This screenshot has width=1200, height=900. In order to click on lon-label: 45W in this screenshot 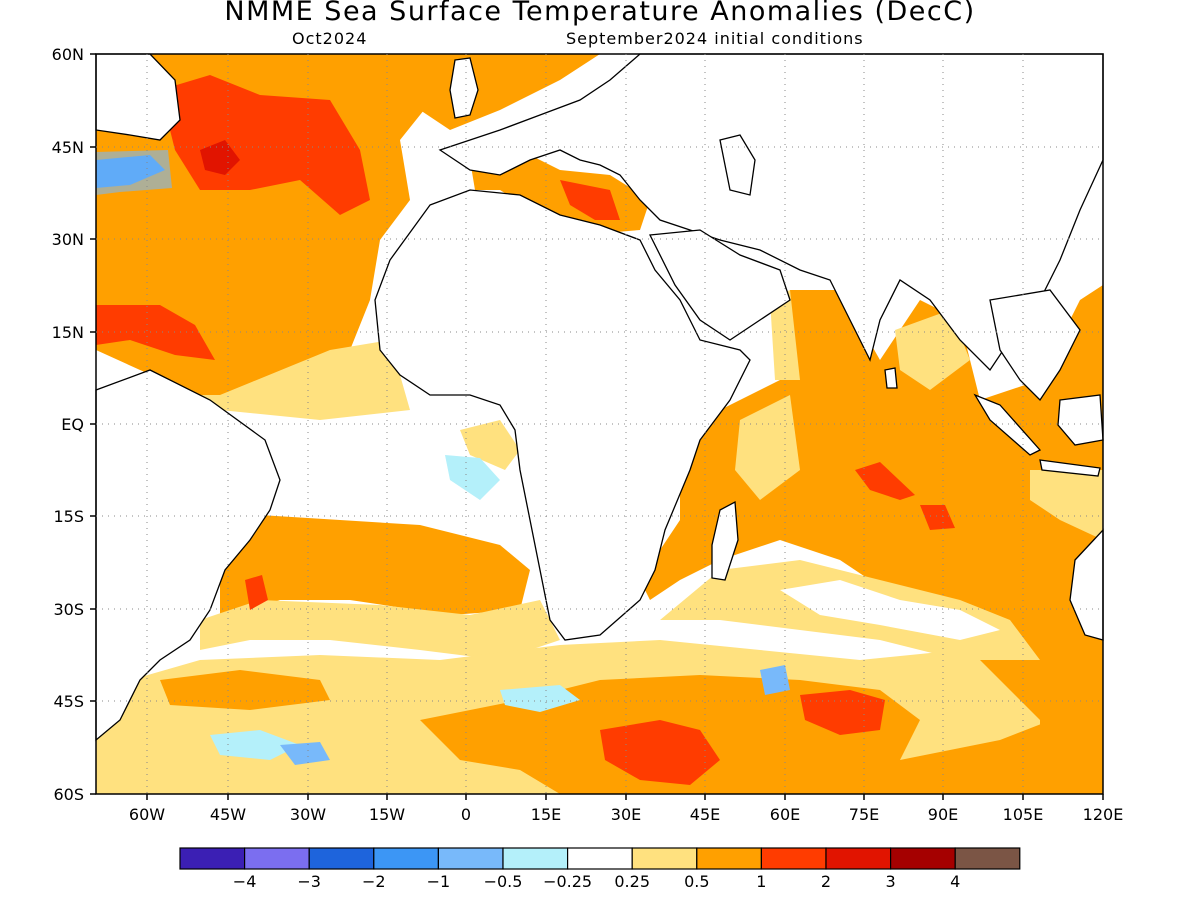, I will do `click(228, 814)`.